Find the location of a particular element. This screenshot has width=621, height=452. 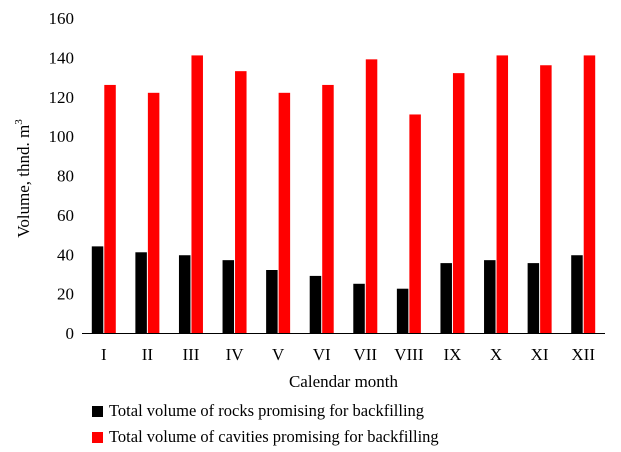

y-tick-label: 80 is located at coordinates (65, 176).